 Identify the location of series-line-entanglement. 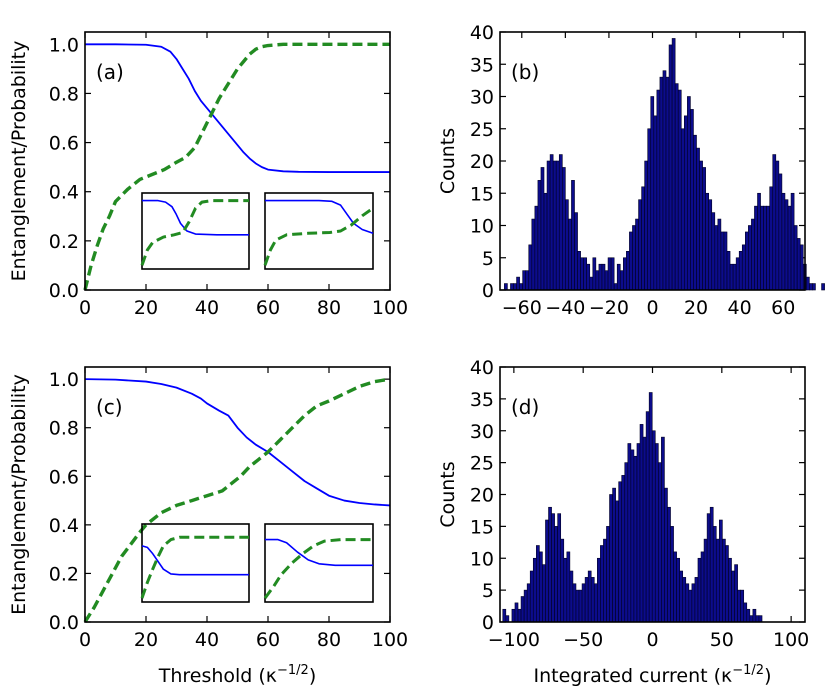
(237, 108).